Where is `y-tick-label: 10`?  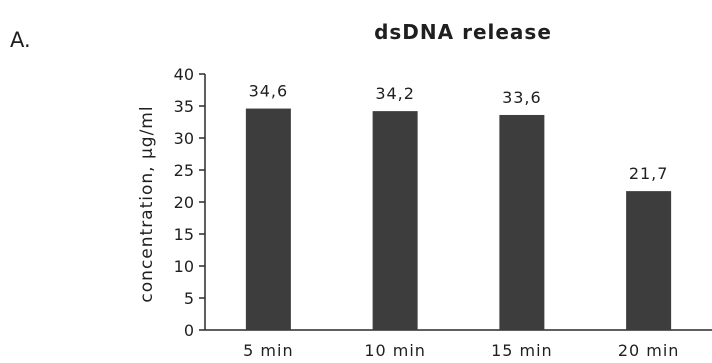
y-tick-label: 10 is located at coordinates (184, 266).